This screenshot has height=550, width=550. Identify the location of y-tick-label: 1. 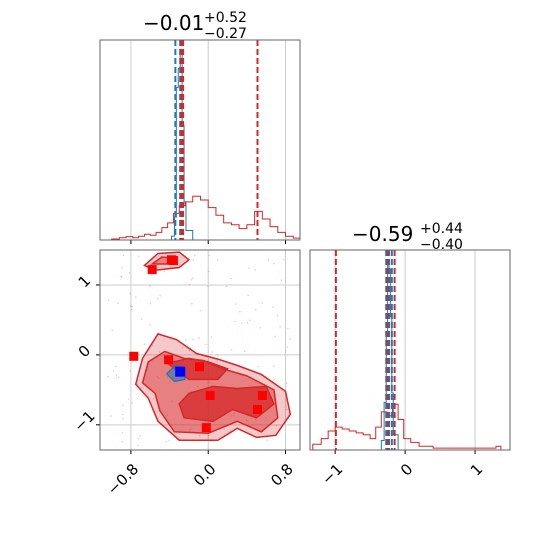
(84, 281).